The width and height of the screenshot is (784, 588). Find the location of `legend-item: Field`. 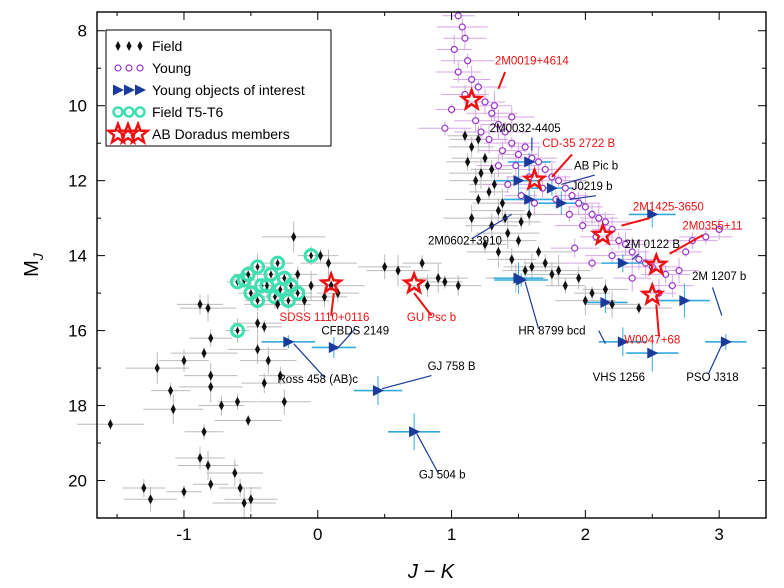

legend-item: Field is located at coordinates (148, 46).